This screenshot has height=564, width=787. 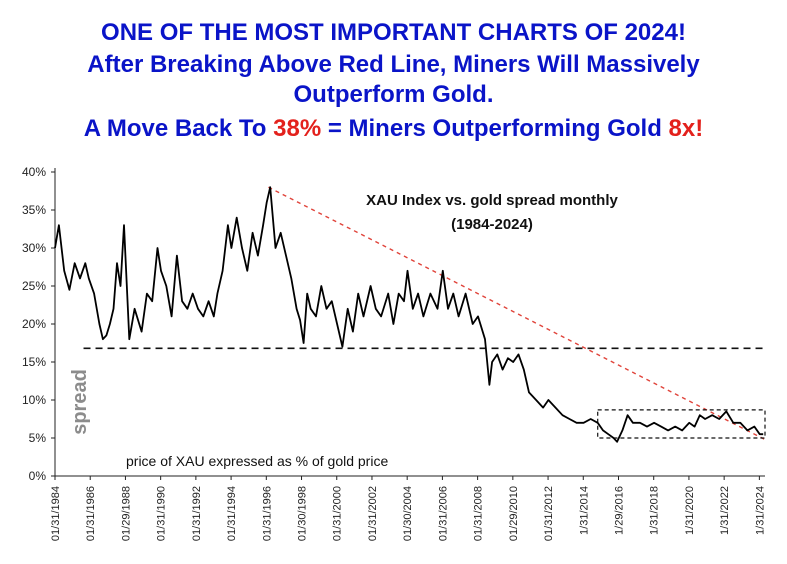 I want to click on x-tick-label: 01/30/1998, so click(x=303, y=513).